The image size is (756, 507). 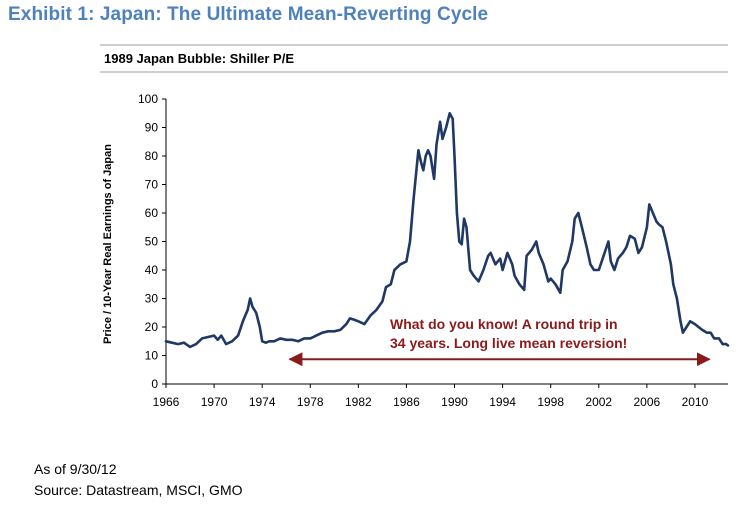 I want to click on y-tick-label: 20, so click(x=152, y=327).